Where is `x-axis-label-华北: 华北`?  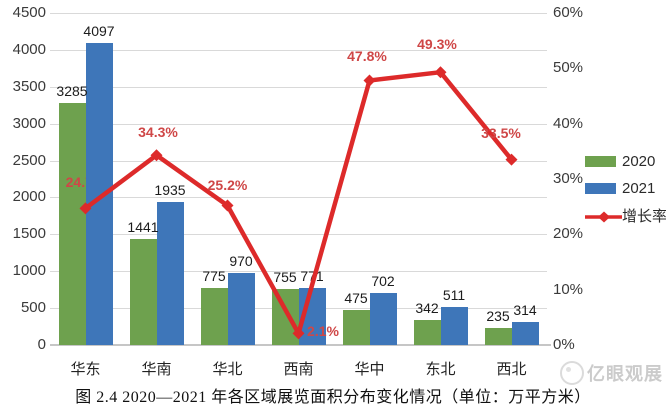
x-axis-label-华北: 华北 is located at coordinates (227, 370).